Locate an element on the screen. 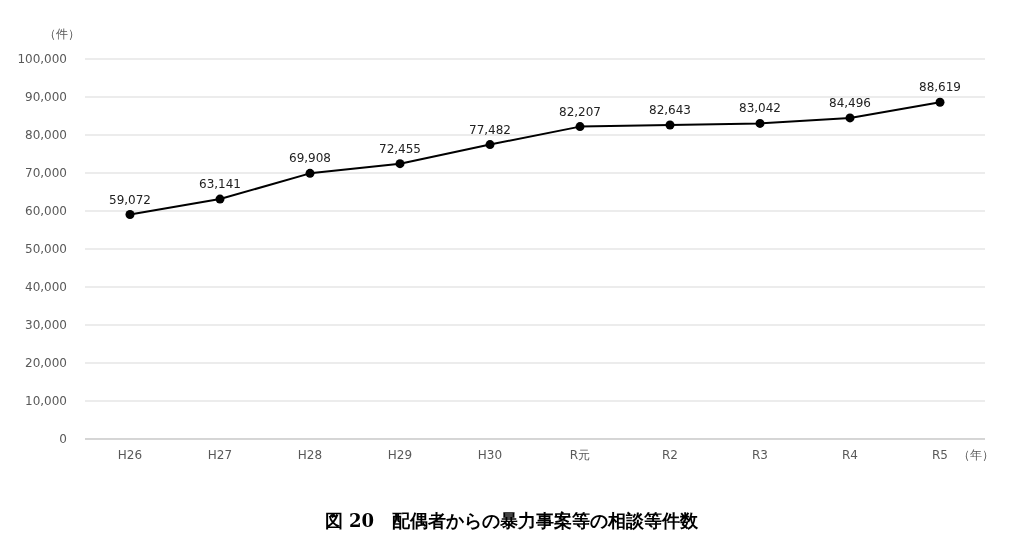 The image size is (1023, 548). data-label: 59,072 is located at coordinates (130, 199).